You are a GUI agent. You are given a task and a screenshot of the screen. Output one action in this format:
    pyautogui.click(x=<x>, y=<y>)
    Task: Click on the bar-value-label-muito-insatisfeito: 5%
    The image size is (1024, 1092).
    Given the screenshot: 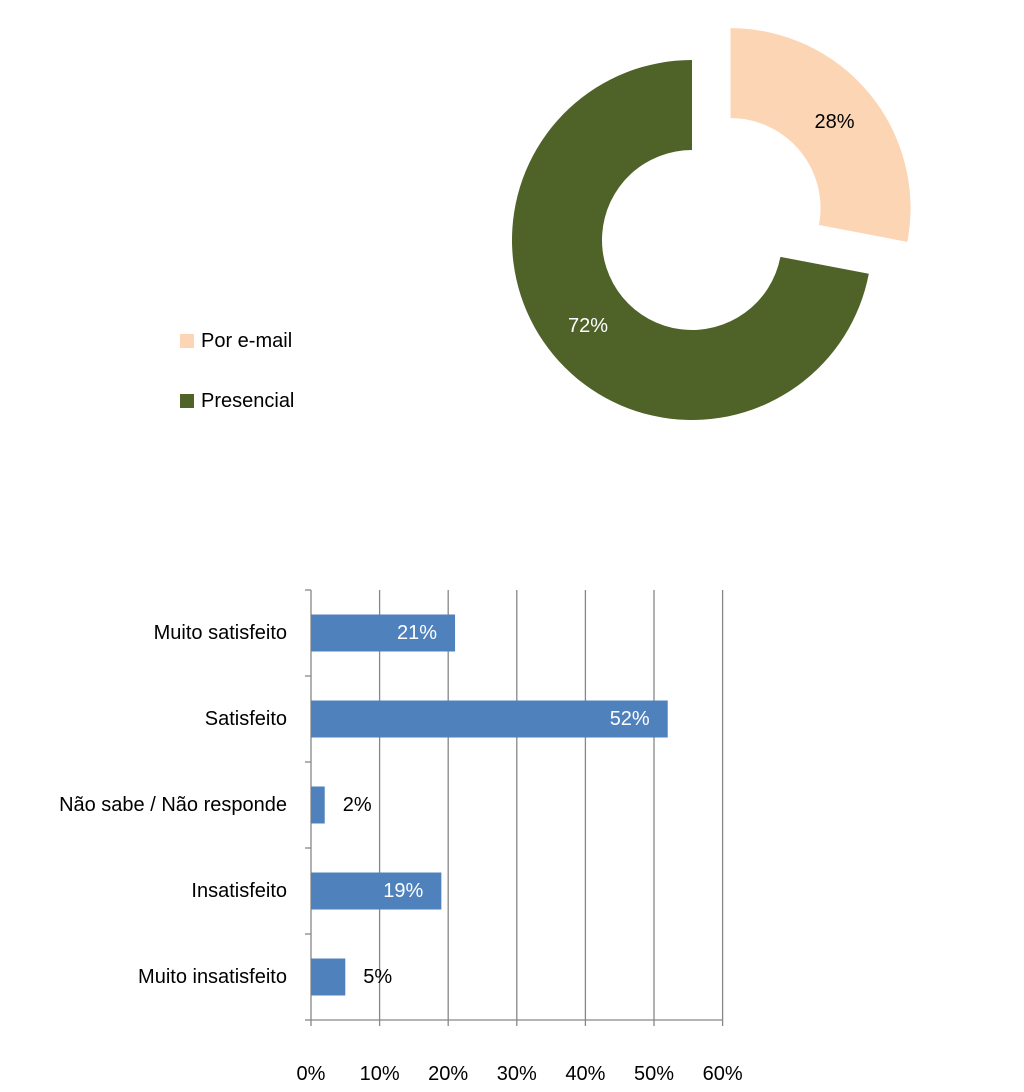 What is the action you would take?
    pyautogui.click(x=377, y=977)
    